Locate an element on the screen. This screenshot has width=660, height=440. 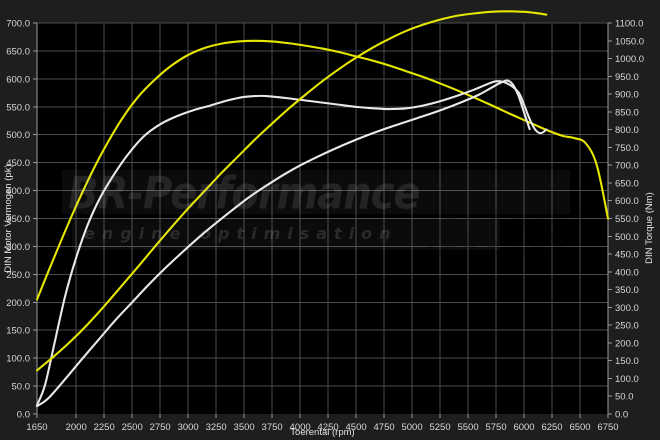
x-tick-label: 2750 is located at coordinates (160, 427).